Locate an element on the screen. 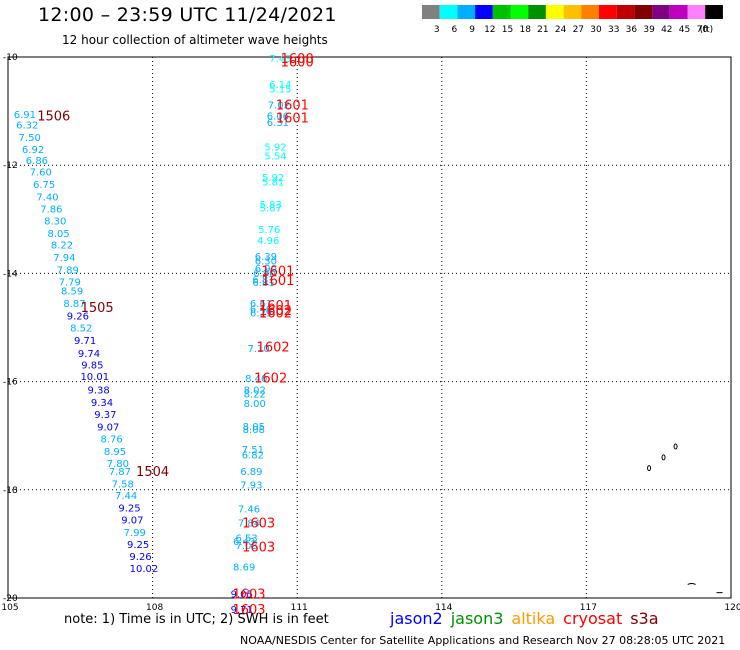 Image resolution: width=740 pixels, height=650 pixels. pass-time-label: 1506 is located at coordinates (53, 116).